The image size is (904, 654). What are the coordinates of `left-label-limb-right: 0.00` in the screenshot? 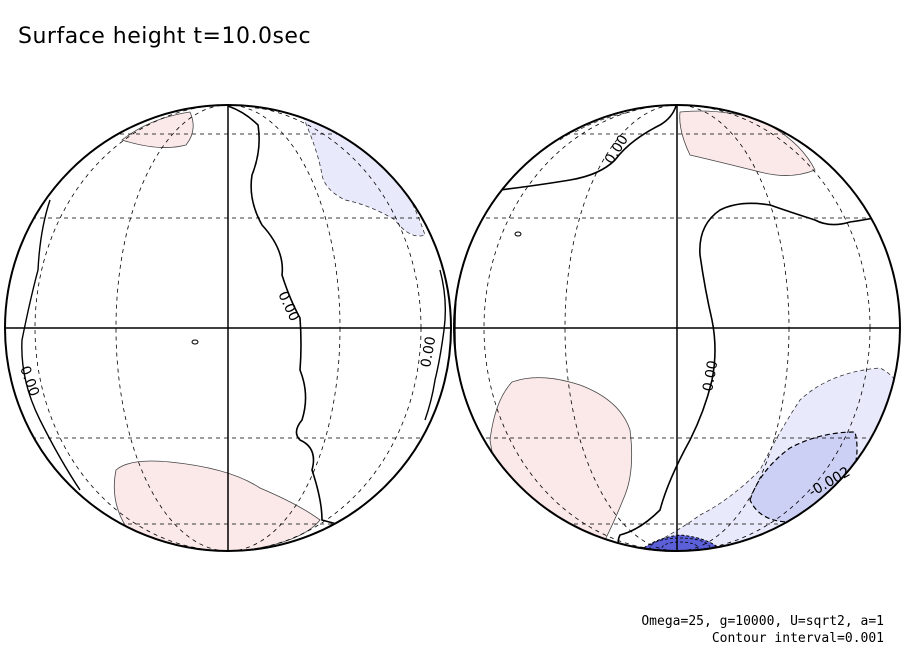 It's located at (428, 351).